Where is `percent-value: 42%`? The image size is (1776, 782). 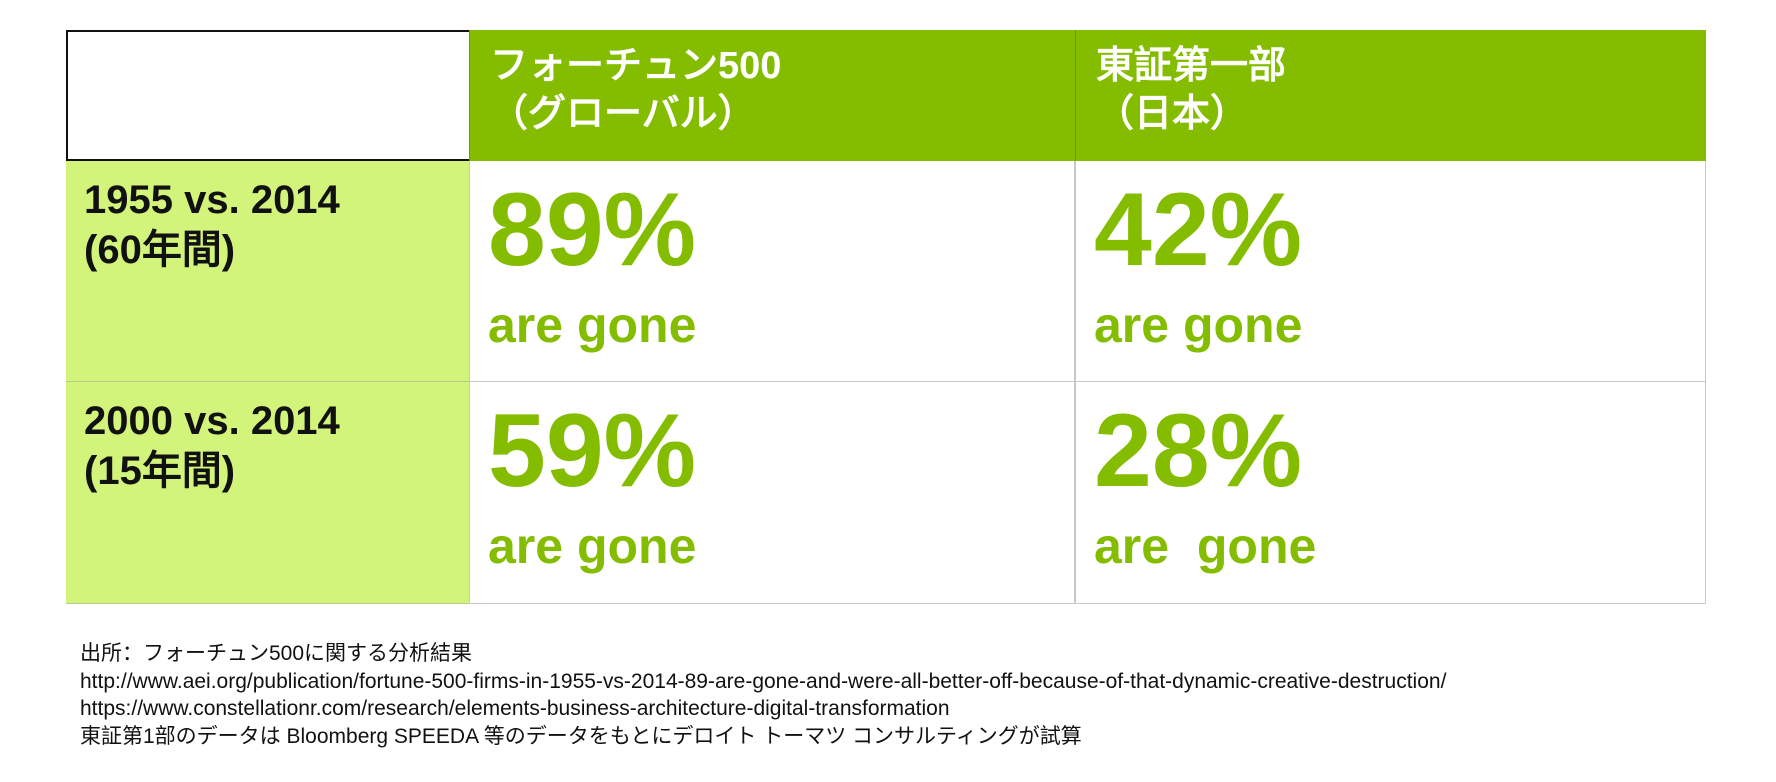 percent-value: 42% is located at coordinates (1198, 230).